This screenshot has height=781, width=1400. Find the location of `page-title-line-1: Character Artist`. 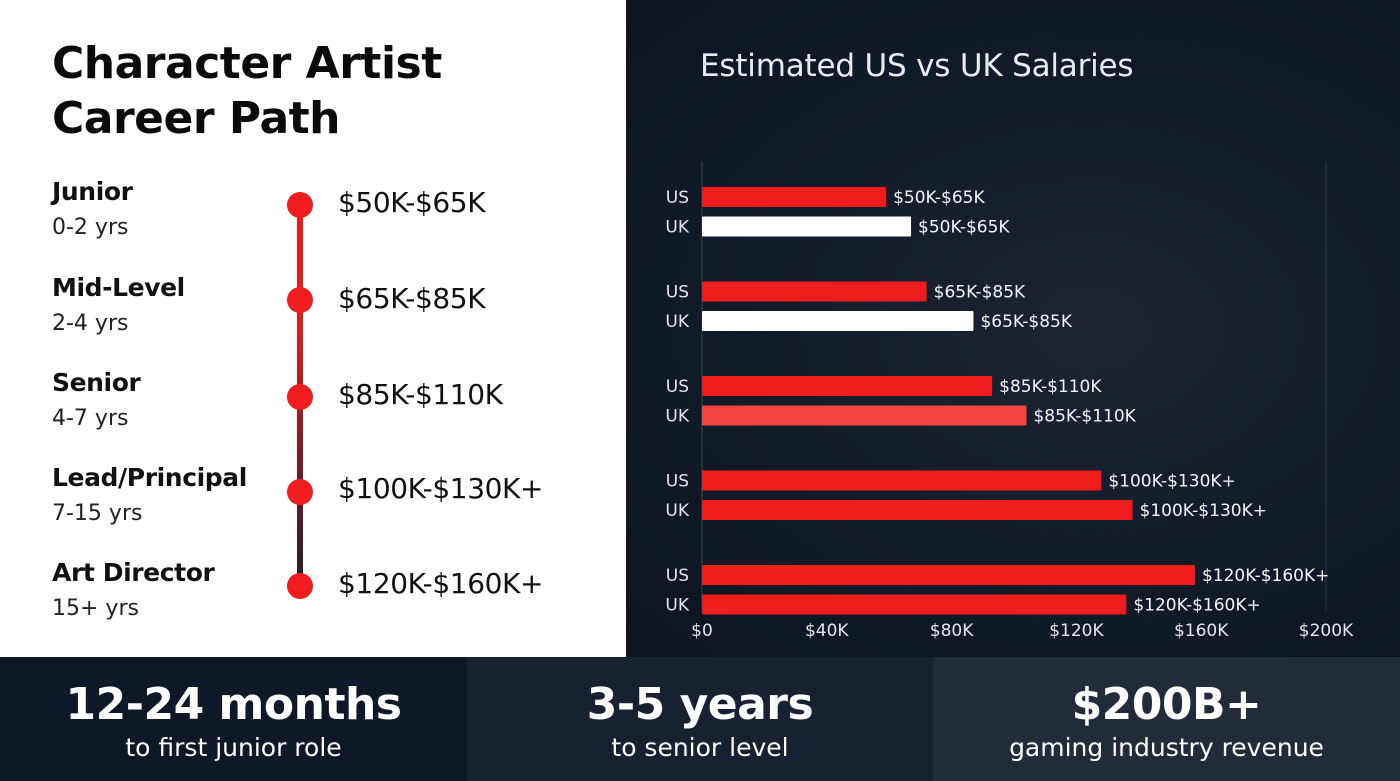

page-title-line-1: Character Artist is located at coordinates (247, 63).